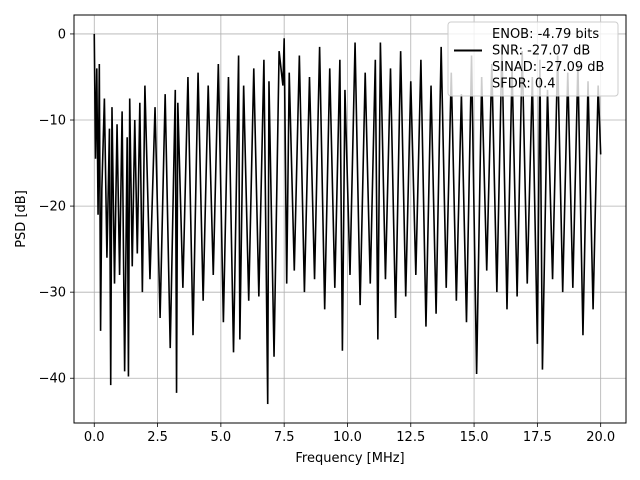 This screenshot has width=640, height=480. I want to click on legend-entry: ENOB: -4.79 bits, so click(545, 34).